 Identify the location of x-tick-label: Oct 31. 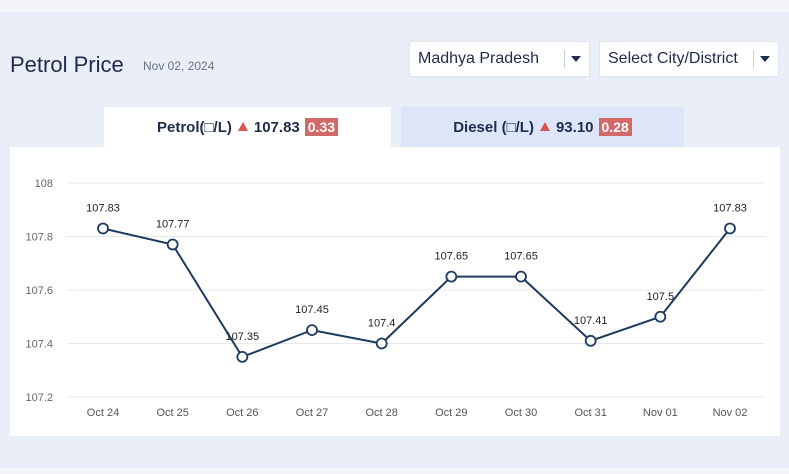
(590, 413).